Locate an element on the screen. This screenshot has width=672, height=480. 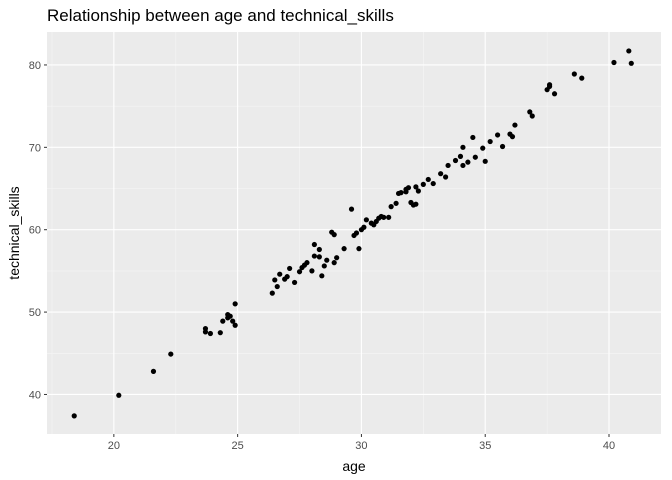
x-tick-label: 35 is located at coordinates (485, 446).